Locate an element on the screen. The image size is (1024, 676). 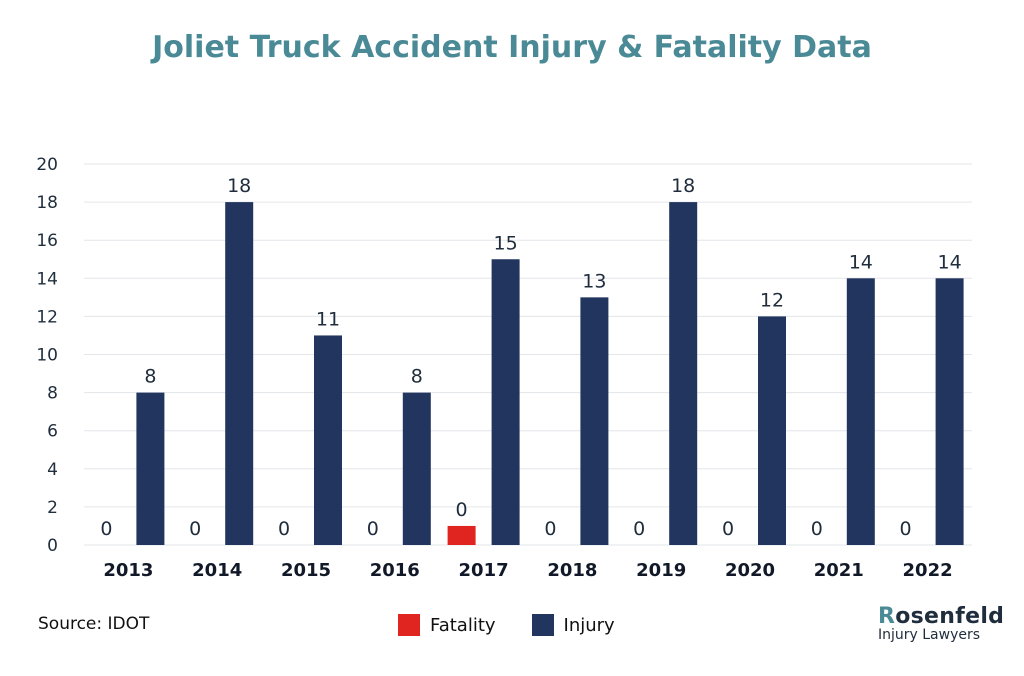
legend-item-injury: Injury is located at coordinates (573, 625).